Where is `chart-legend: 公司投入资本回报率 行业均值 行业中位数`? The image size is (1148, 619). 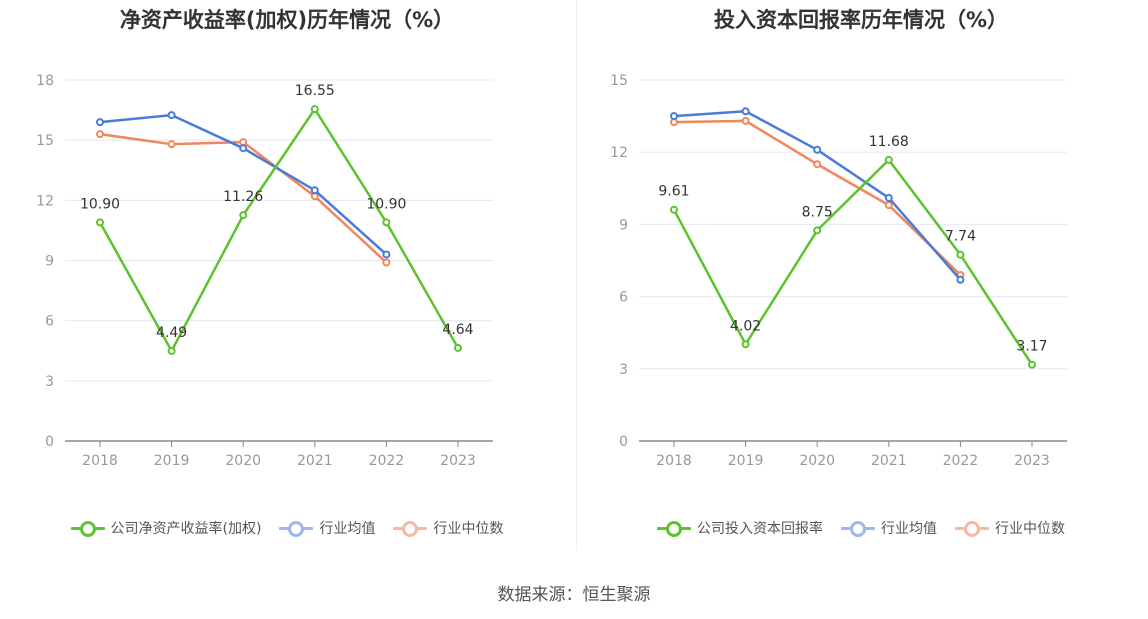
chart-legend: 公司投入资本回报率 行业均值 行业中位数 is located at coordinates (861, 528).